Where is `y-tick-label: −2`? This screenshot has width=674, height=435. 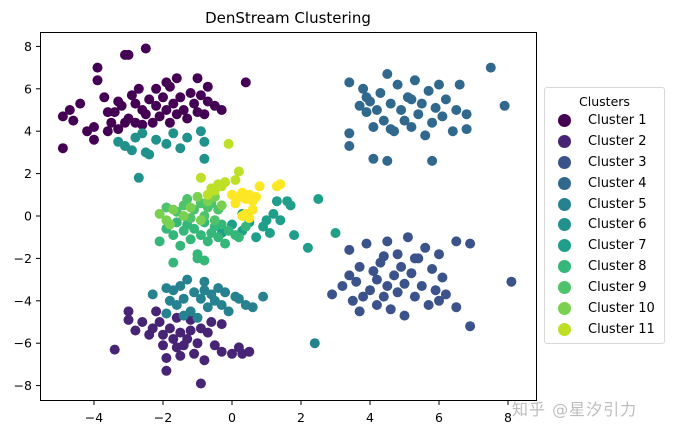 y-tick-label: −2 is located at coordinates (23, 258).